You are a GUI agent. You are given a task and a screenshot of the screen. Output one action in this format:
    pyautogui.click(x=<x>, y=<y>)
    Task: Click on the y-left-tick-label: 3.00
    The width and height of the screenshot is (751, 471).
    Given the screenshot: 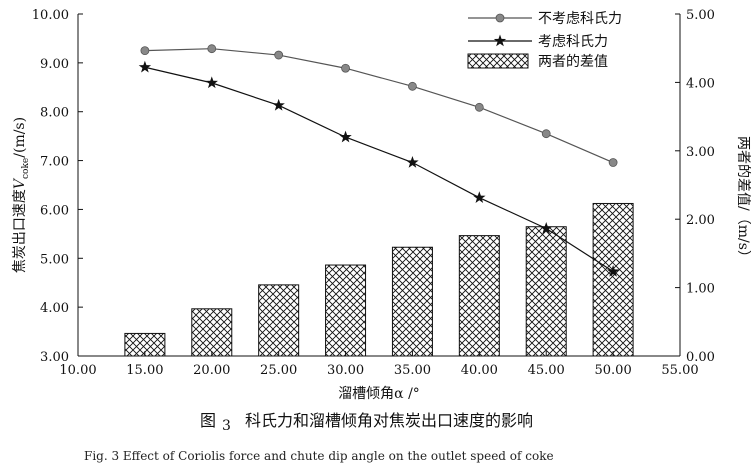 What is the action you would take?
    pyautogui.click(x=54, y=357)
    